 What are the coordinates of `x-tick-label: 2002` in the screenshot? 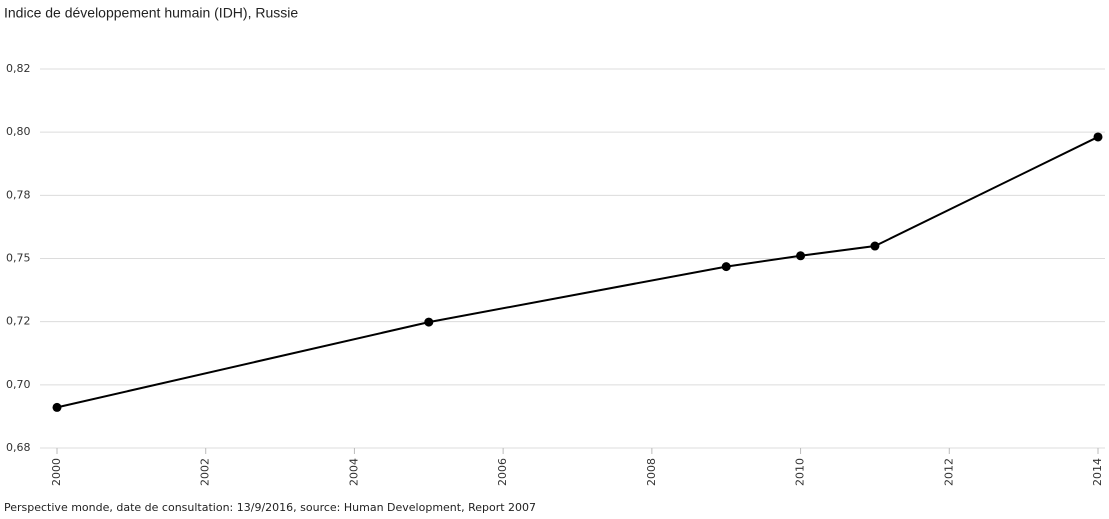 It's located at (205, 472).